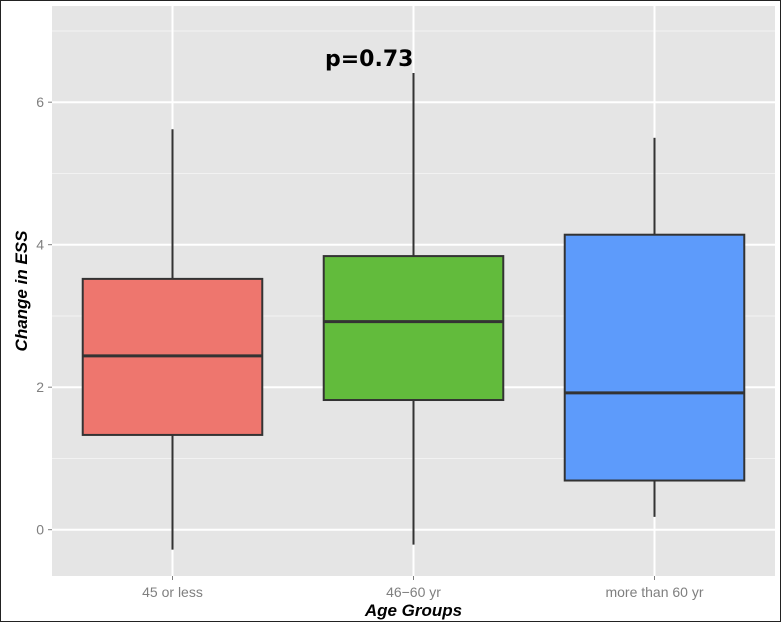 This screenshot has width=781, height=622. Describe the element at coordinates (40, 102) in the screenshot. I see `y-tick-label: 6` at that location.